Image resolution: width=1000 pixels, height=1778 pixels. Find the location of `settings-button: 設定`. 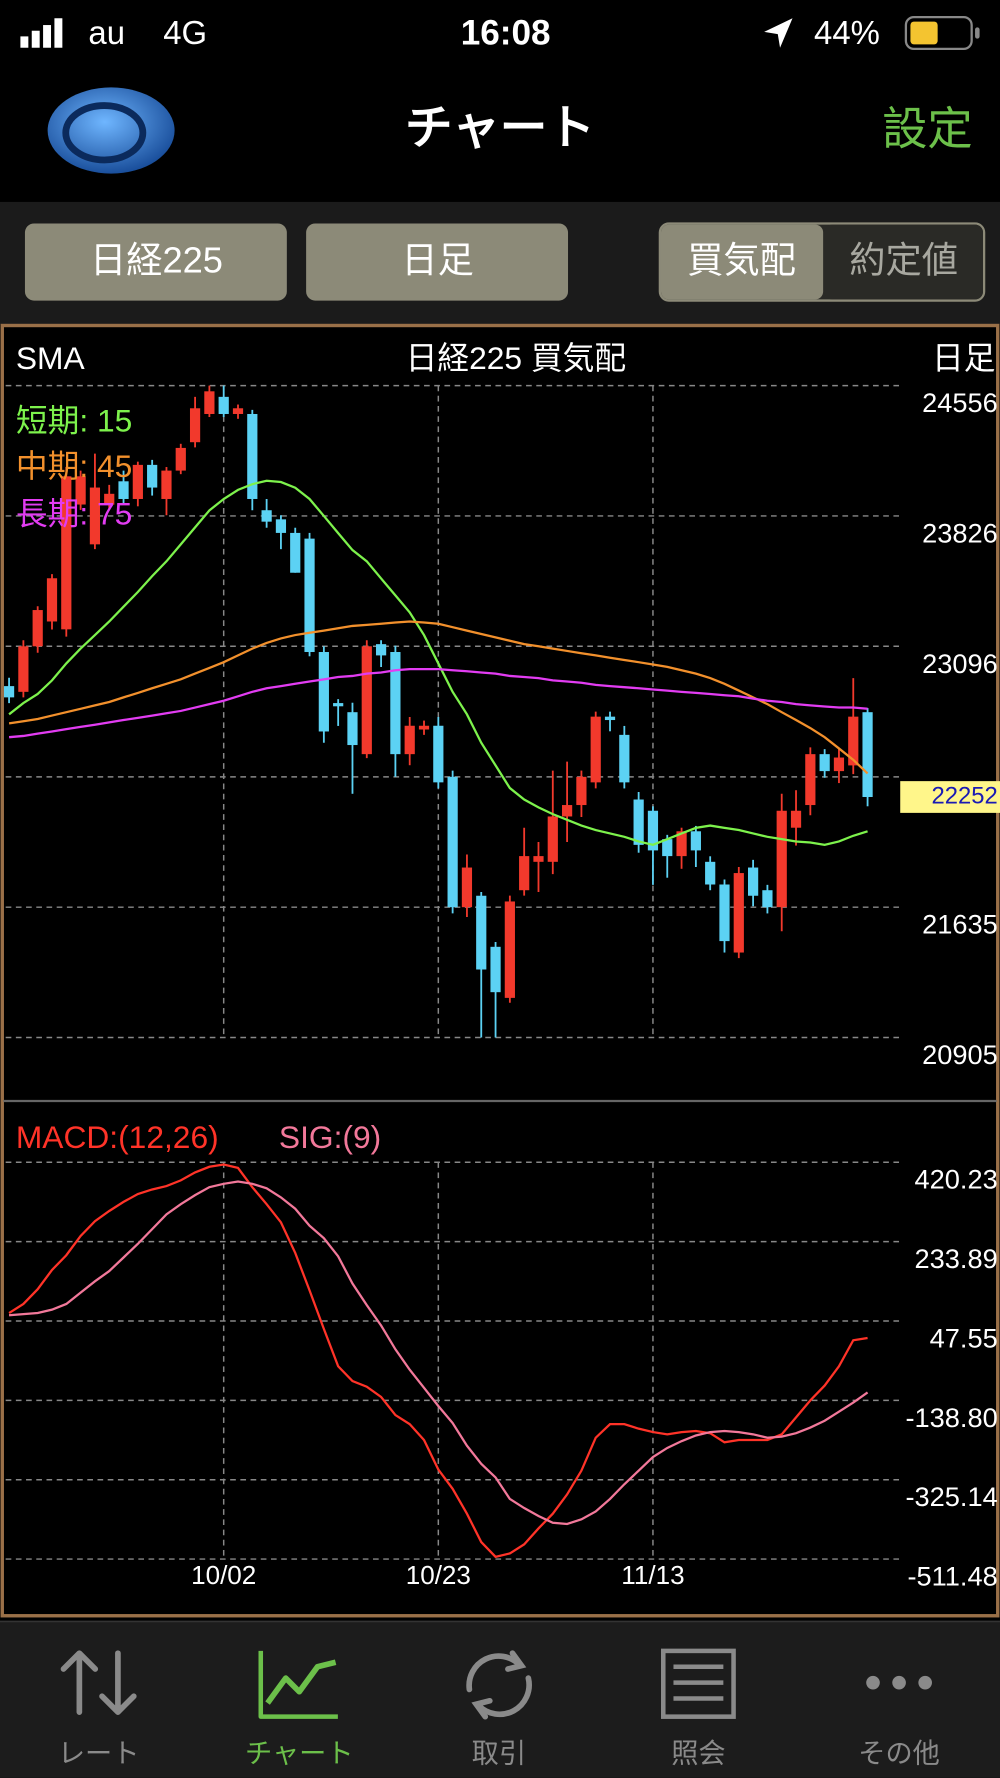

settings-button: 設定 is located at coordinates (927, 129).